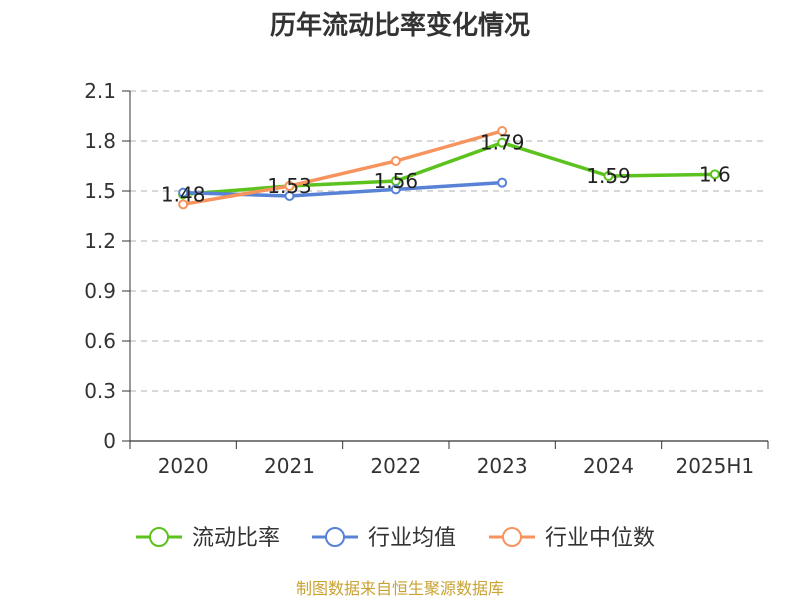  What do you see at coordinates (100, 341) in the screenshot?
I see `y-tick-label-2: 0.6` at bounding box center [100, 341].